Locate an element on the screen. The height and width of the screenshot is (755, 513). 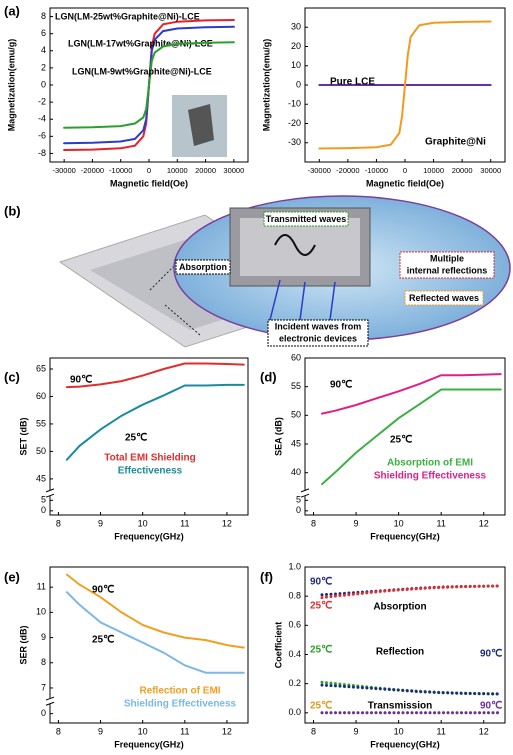
incident-arrows is located at coordinates (302, 300).